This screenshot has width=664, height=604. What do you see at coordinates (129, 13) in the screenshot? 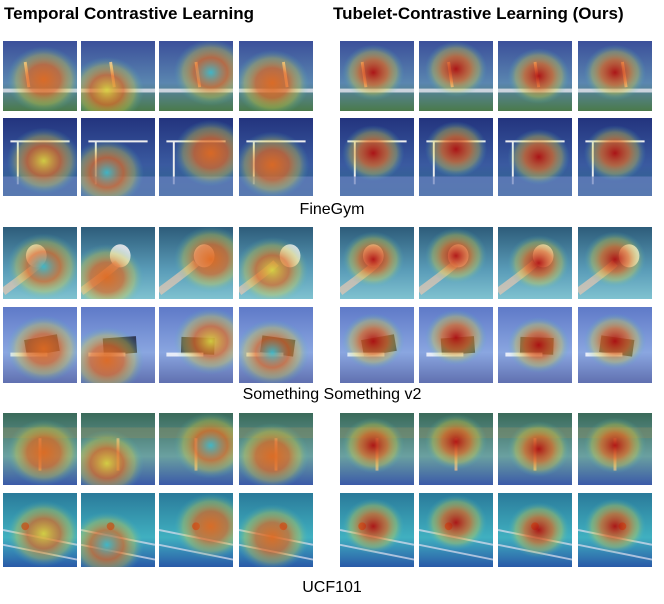
I see `left-column-title: Temporal Contrastive Learning` at bounding box center [129, 13].